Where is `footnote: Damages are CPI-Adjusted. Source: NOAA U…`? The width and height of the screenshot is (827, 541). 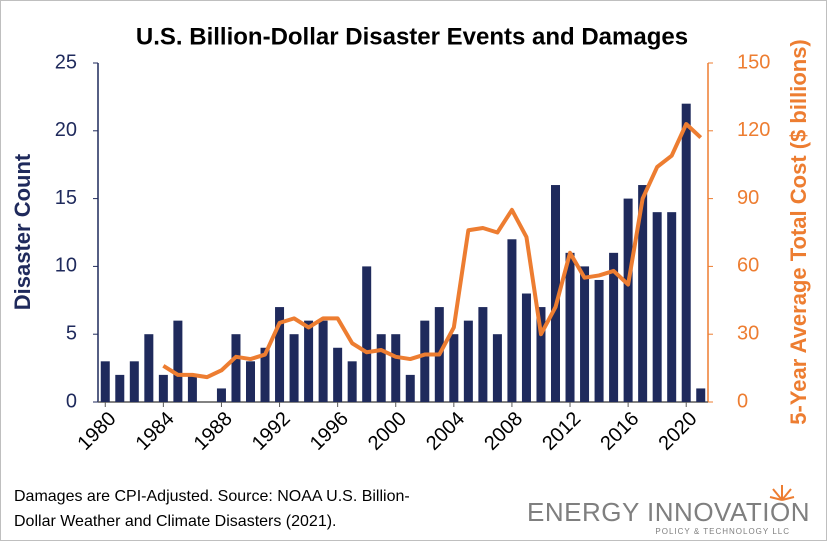
footnote: Damages are CPI-Adjusted. Source: NOAA U… is located at coordinates (212, 496).